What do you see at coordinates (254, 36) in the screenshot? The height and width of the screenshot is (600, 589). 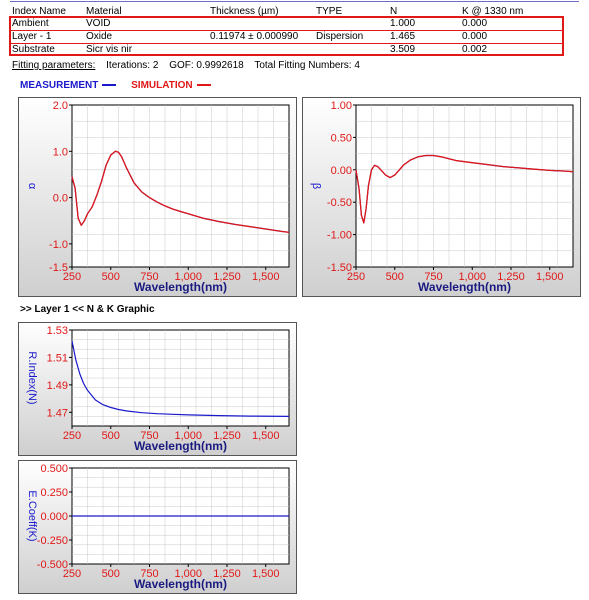 I see `row-thickness: 0.11974 ± 0.000990` at bounding box center [254, 36].